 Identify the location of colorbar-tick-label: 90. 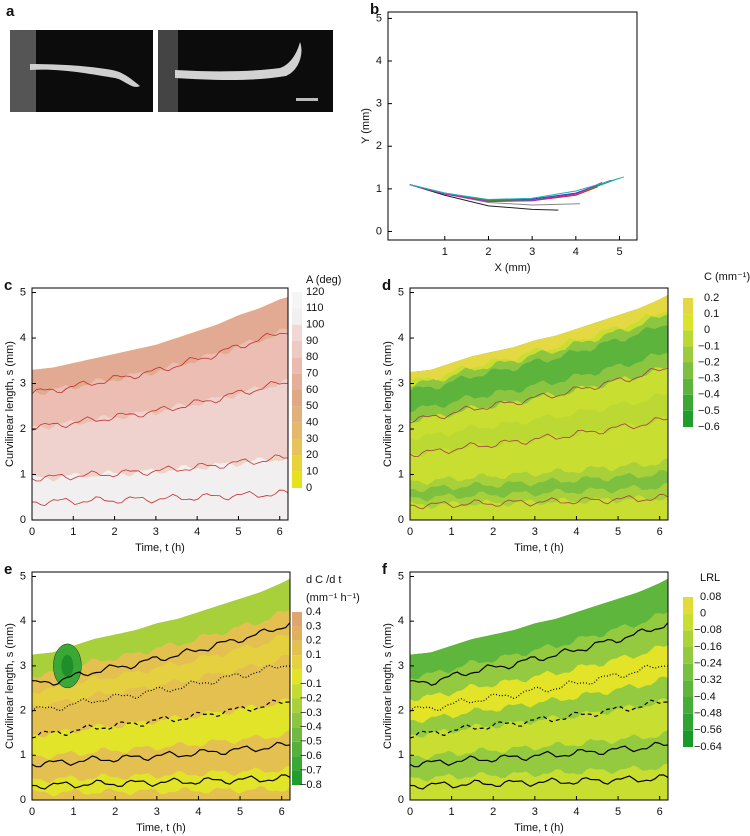
(312, 341).